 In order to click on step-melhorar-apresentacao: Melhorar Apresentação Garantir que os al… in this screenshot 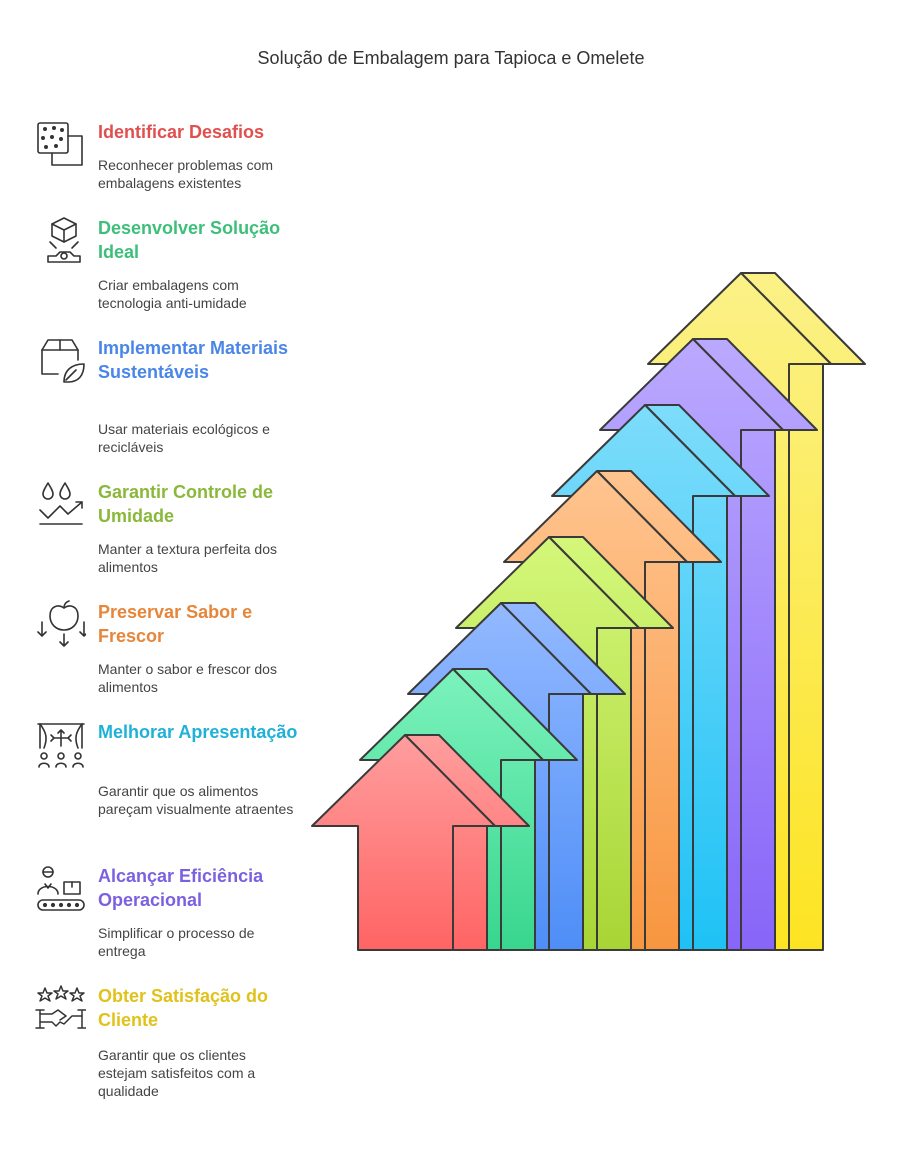, I will do `click(165, 780)`.